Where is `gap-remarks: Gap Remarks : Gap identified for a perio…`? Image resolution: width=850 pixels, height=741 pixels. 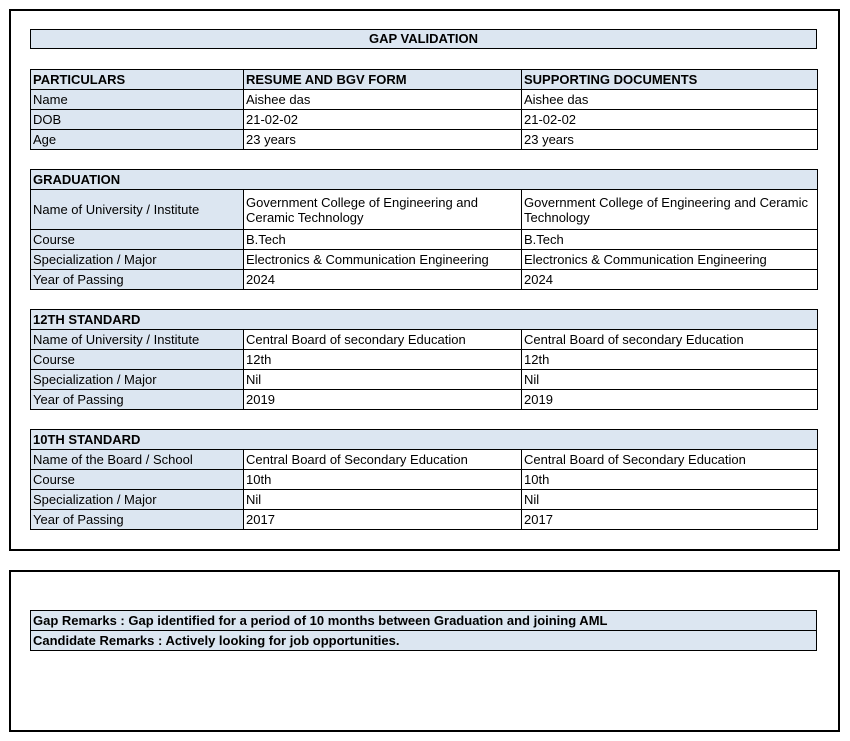 gap-remarks: Gap Remarks : Gap identified for a perio… is located at coordinates (423, 620).